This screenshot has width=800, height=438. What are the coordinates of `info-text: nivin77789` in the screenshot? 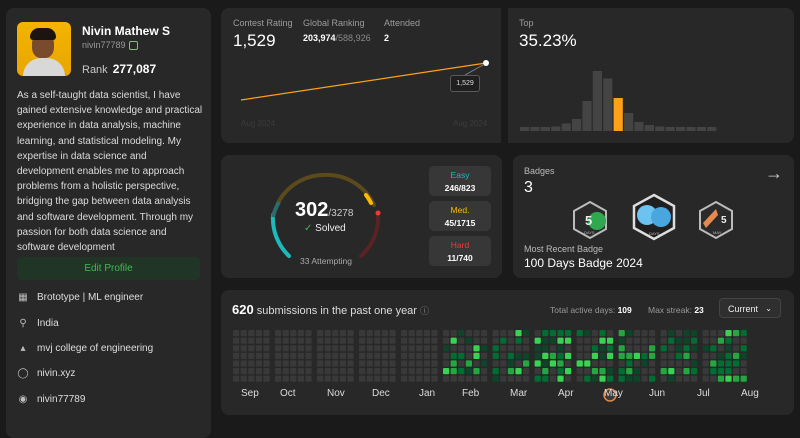 It's located at (61, 399).